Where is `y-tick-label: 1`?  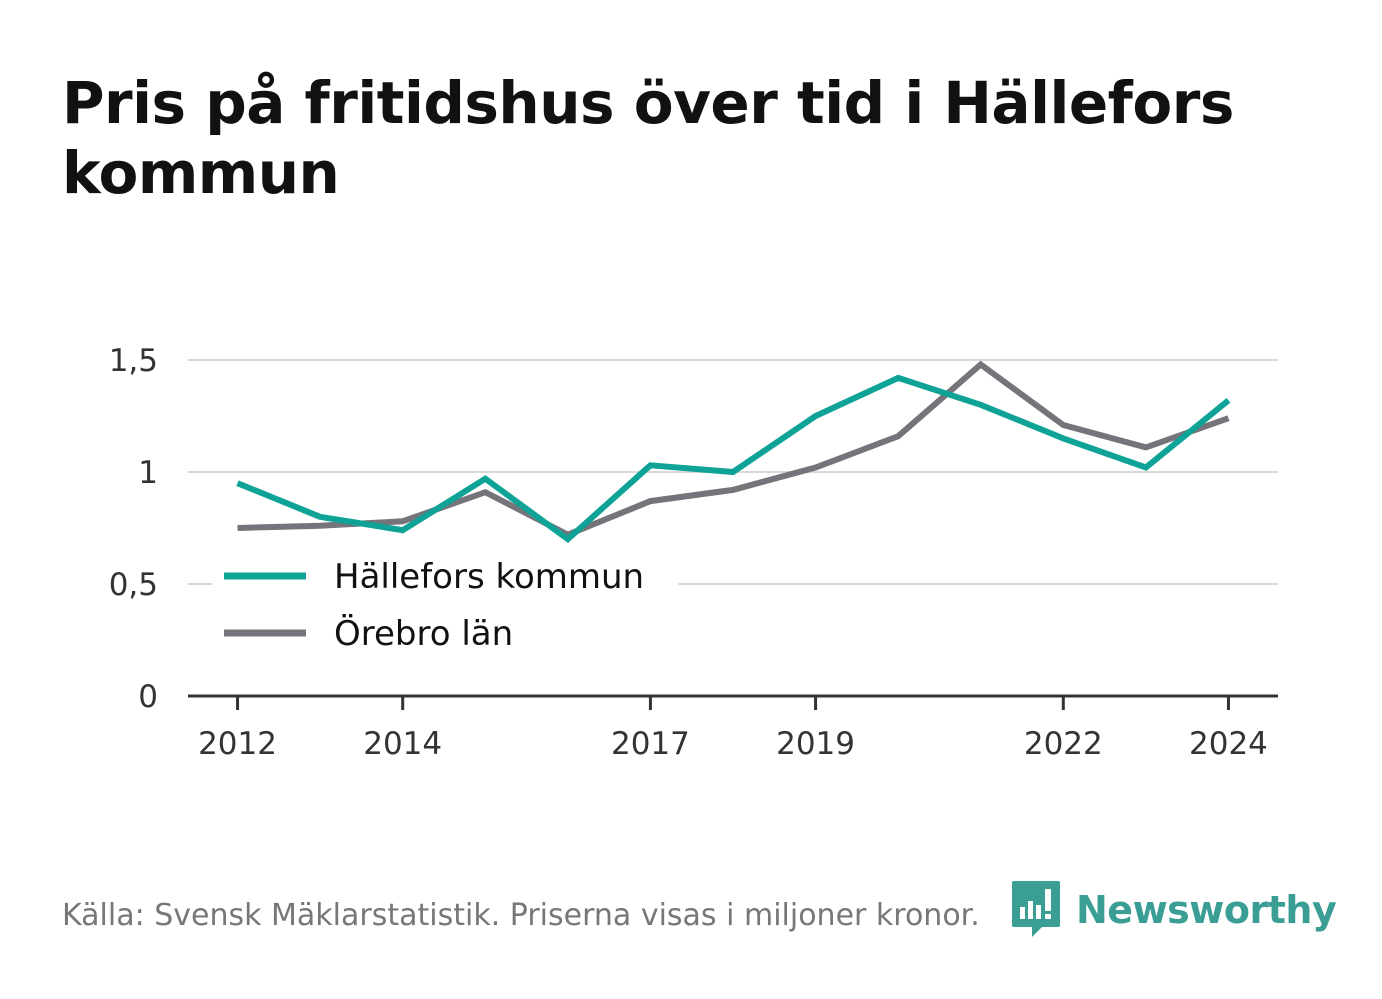 y-tick-label: 1 is located at coordinates (148, 473).